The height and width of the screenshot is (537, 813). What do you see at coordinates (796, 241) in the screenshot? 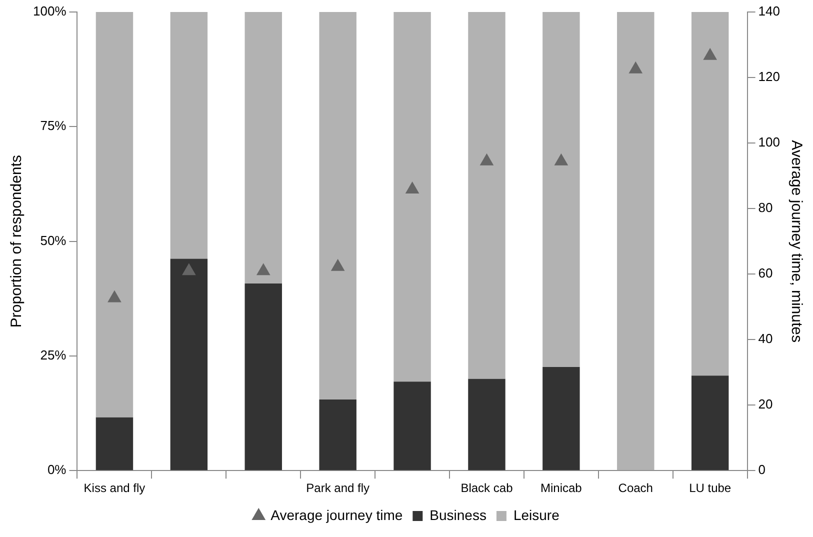
I see `y2-axis-title: Average journey time, minutes` at bounding box center [796, 241].